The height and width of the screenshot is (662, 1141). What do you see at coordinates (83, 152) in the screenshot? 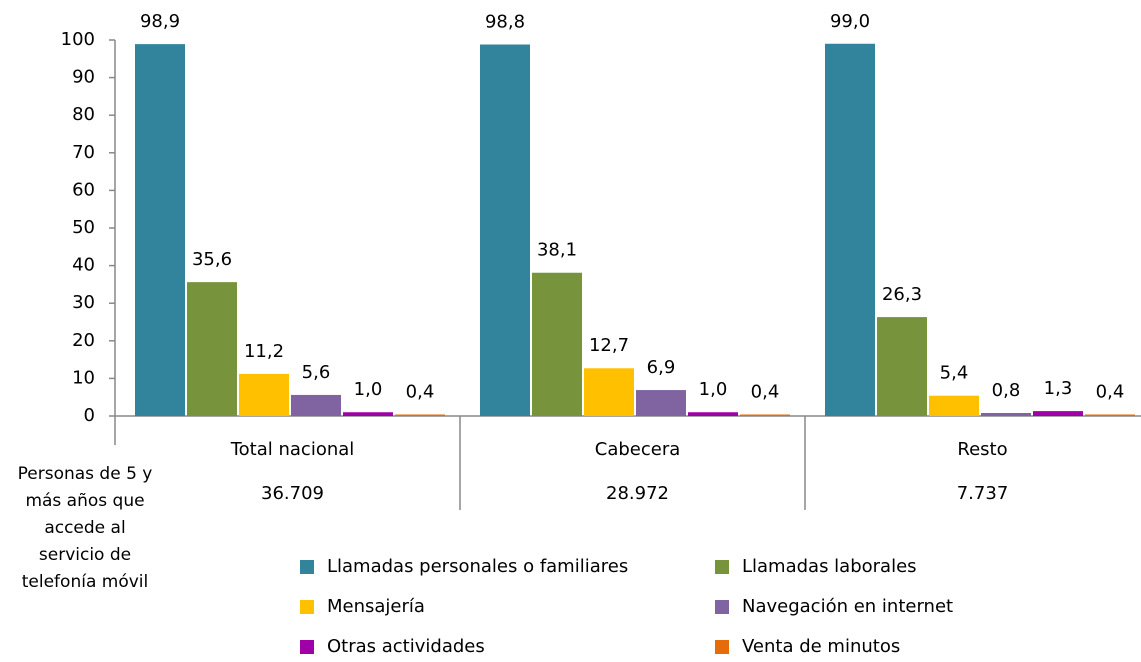
I see `y-tick-label: 70` at bounding box center [83, 152].